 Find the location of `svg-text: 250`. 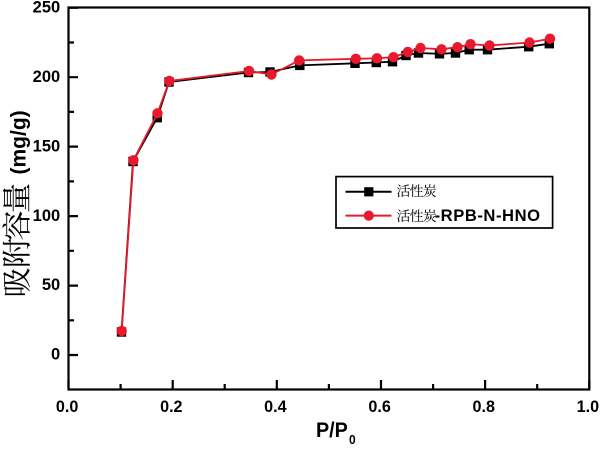

svg-text: 250 is located at coordinates (47, 8).